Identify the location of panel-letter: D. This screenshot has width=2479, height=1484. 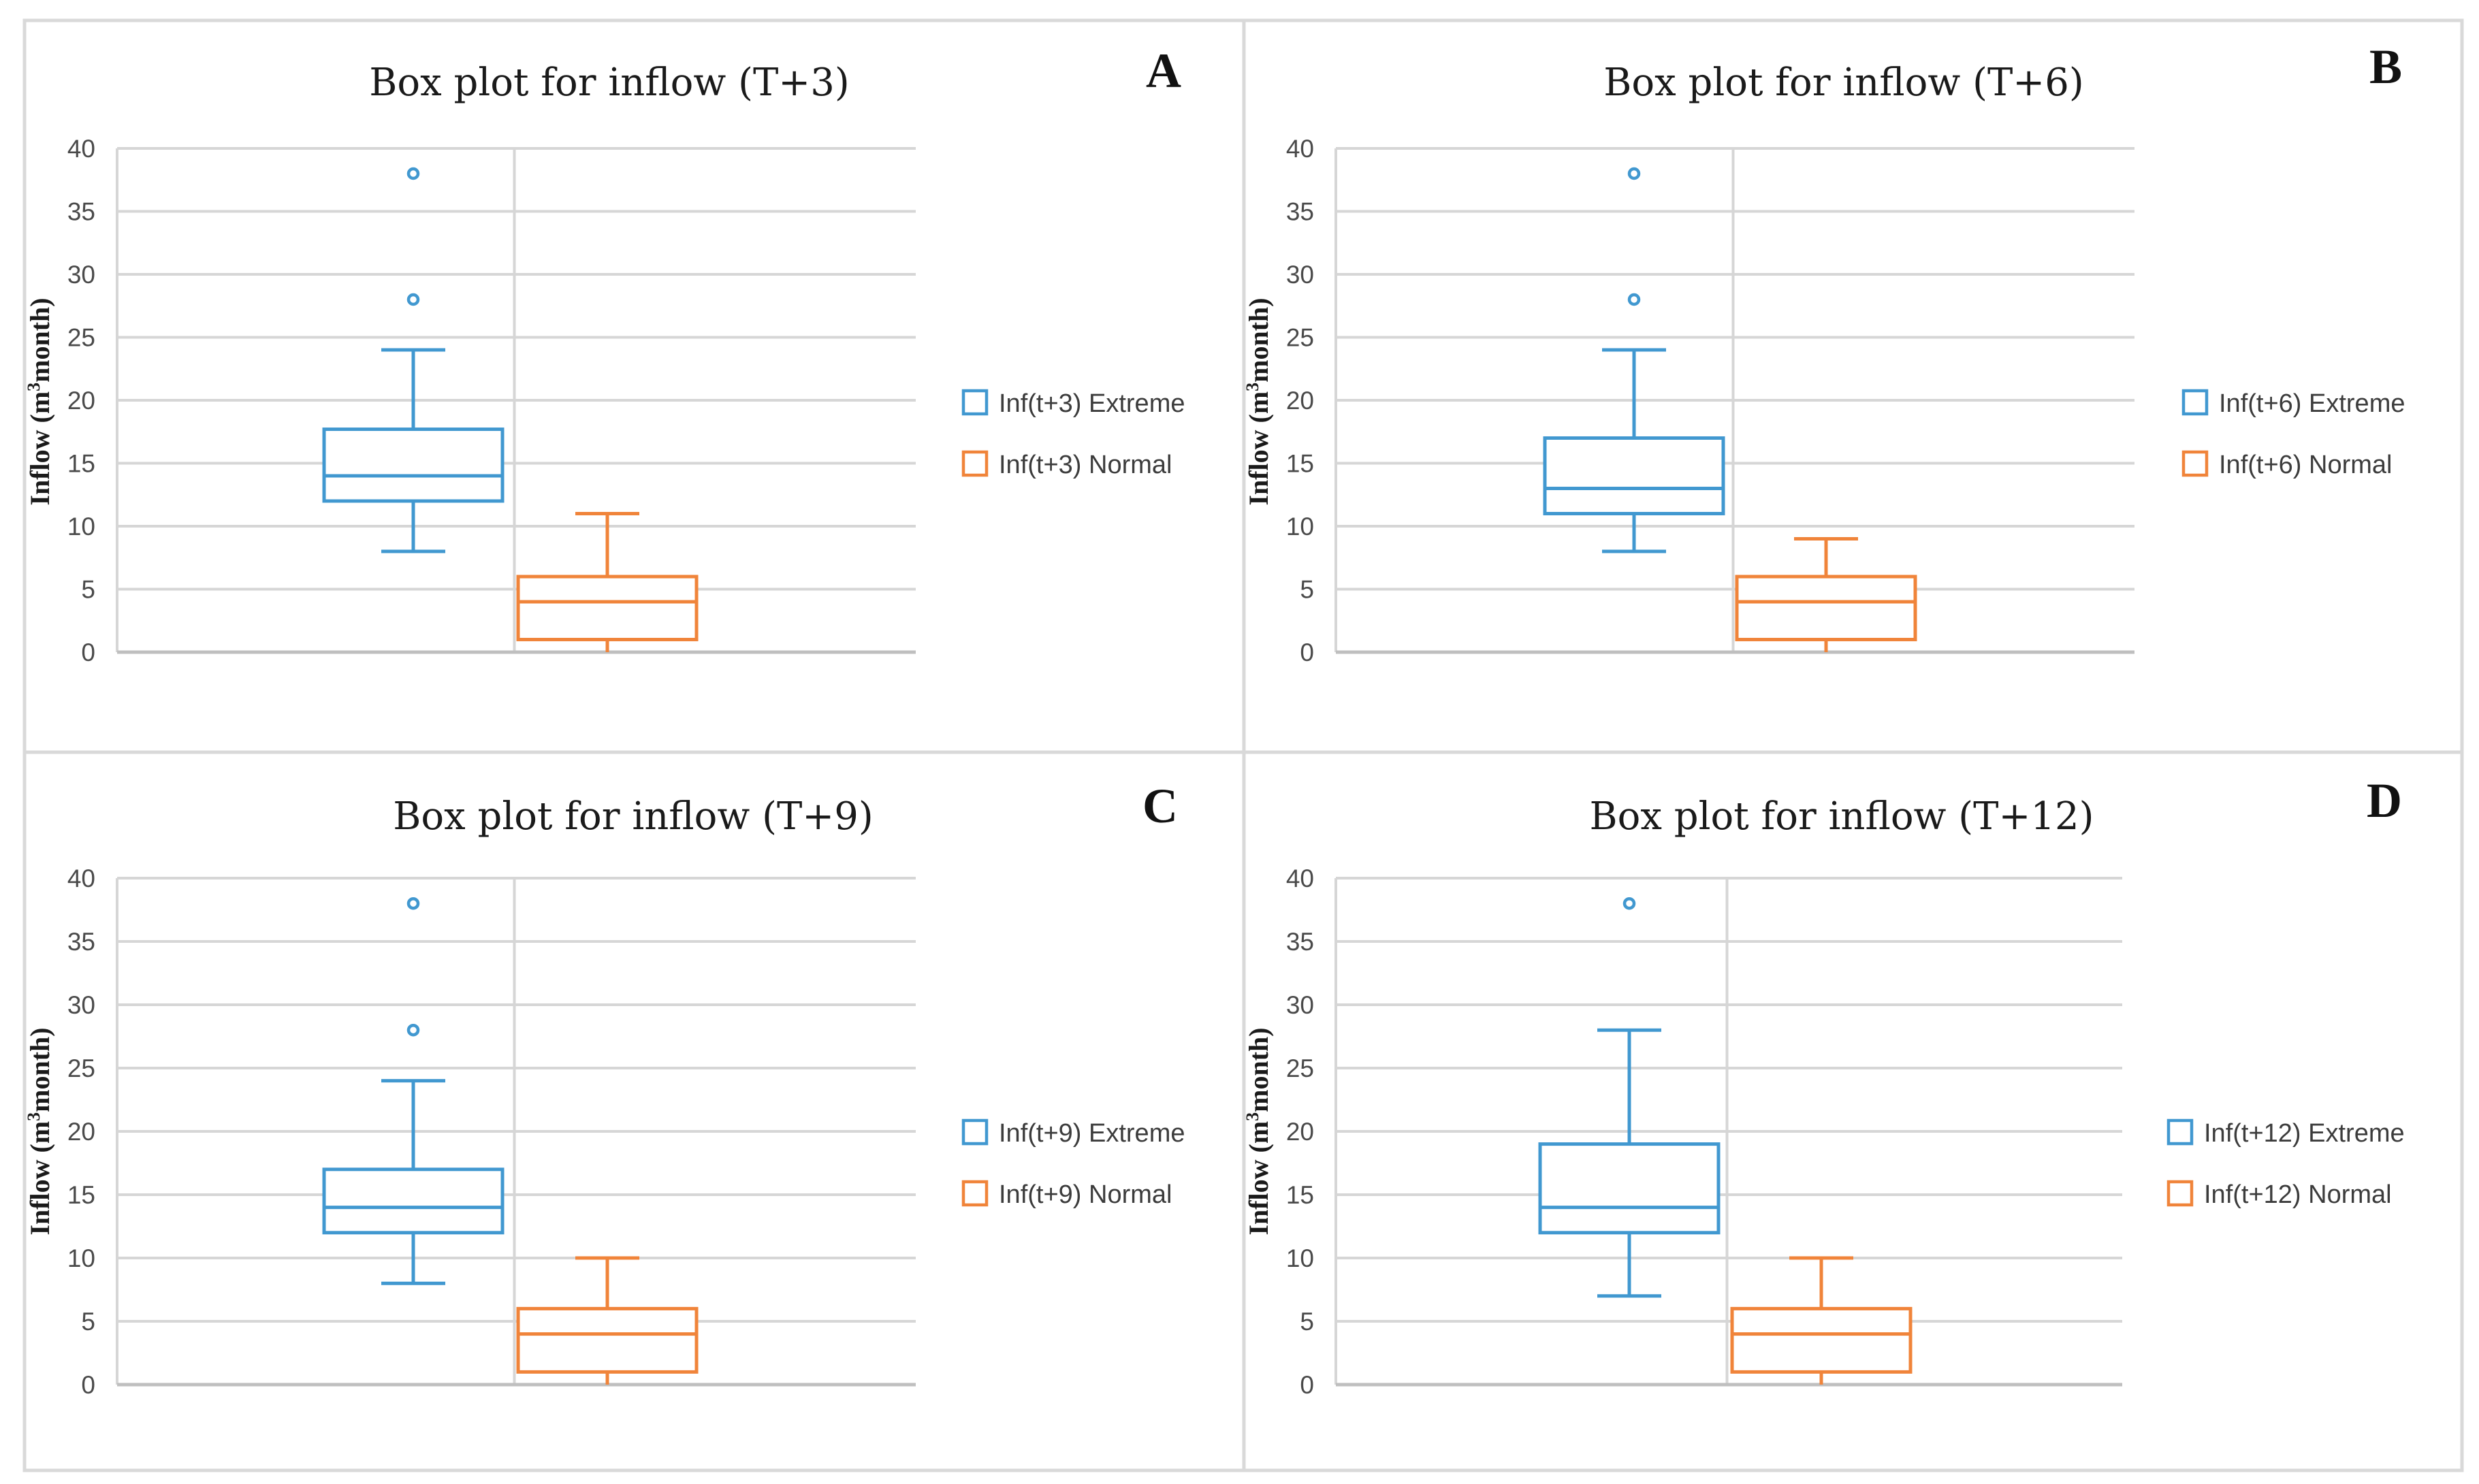
(2384, 800).